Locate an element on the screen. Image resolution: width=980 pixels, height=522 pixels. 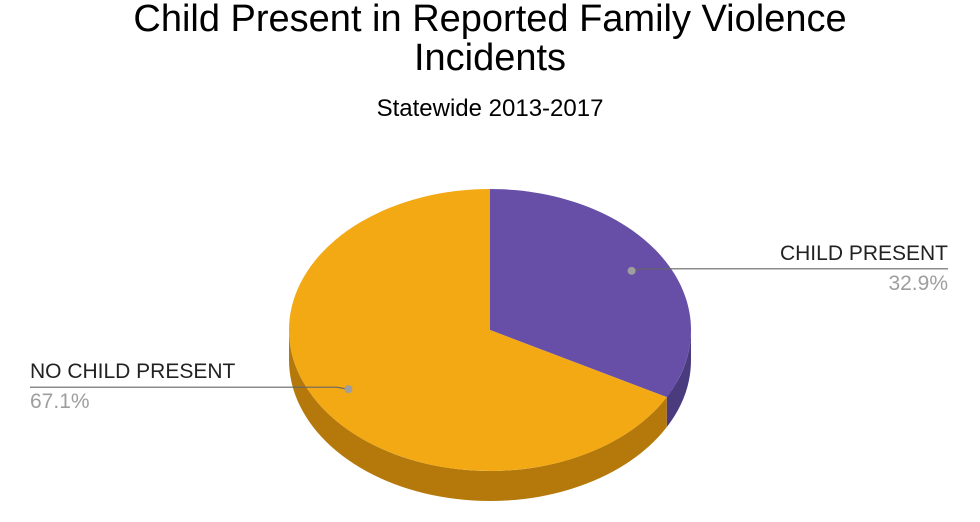
leader-dot-no-child-present is located at coordinates (348, 389).